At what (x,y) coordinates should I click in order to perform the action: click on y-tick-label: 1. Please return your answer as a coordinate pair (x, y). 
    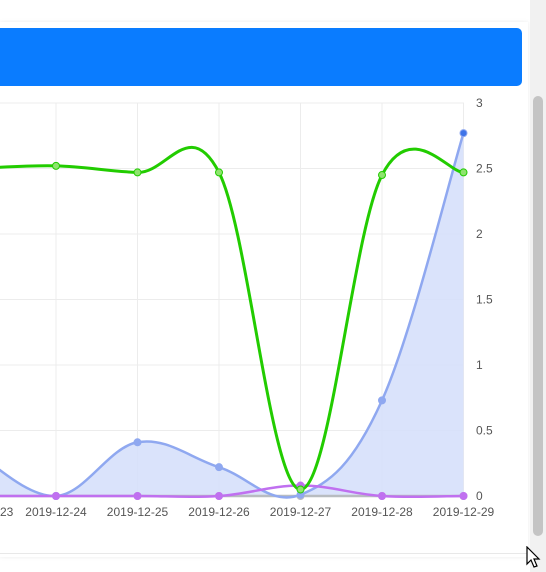
    Looking at the image, I should click on (479, 365).